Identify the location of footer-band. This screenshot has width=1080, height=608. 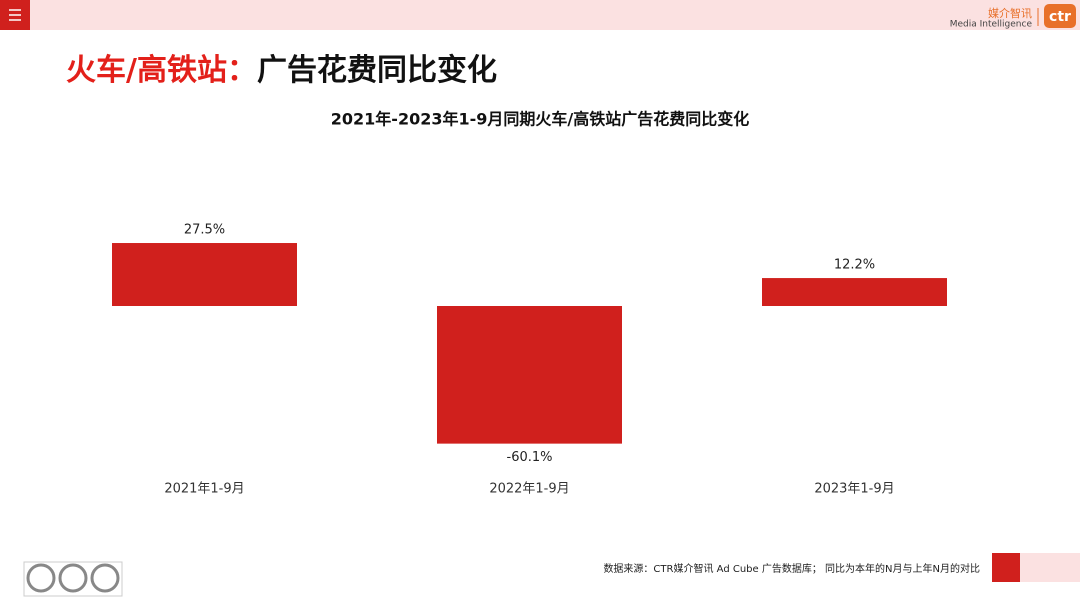
(1050, 567).